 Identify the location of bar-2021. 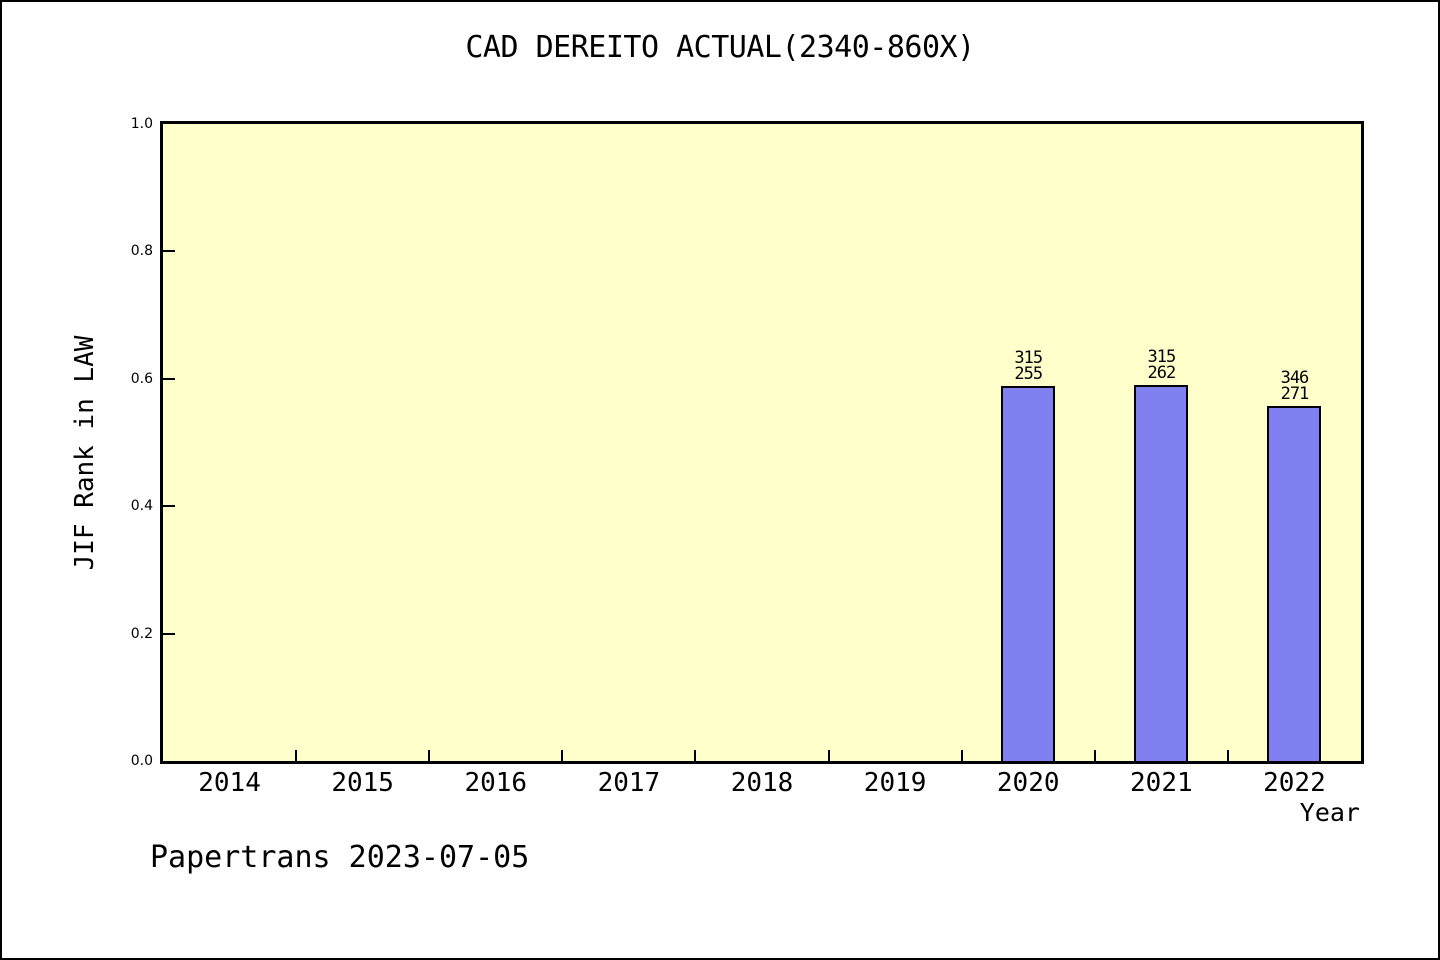
(1161, 572).